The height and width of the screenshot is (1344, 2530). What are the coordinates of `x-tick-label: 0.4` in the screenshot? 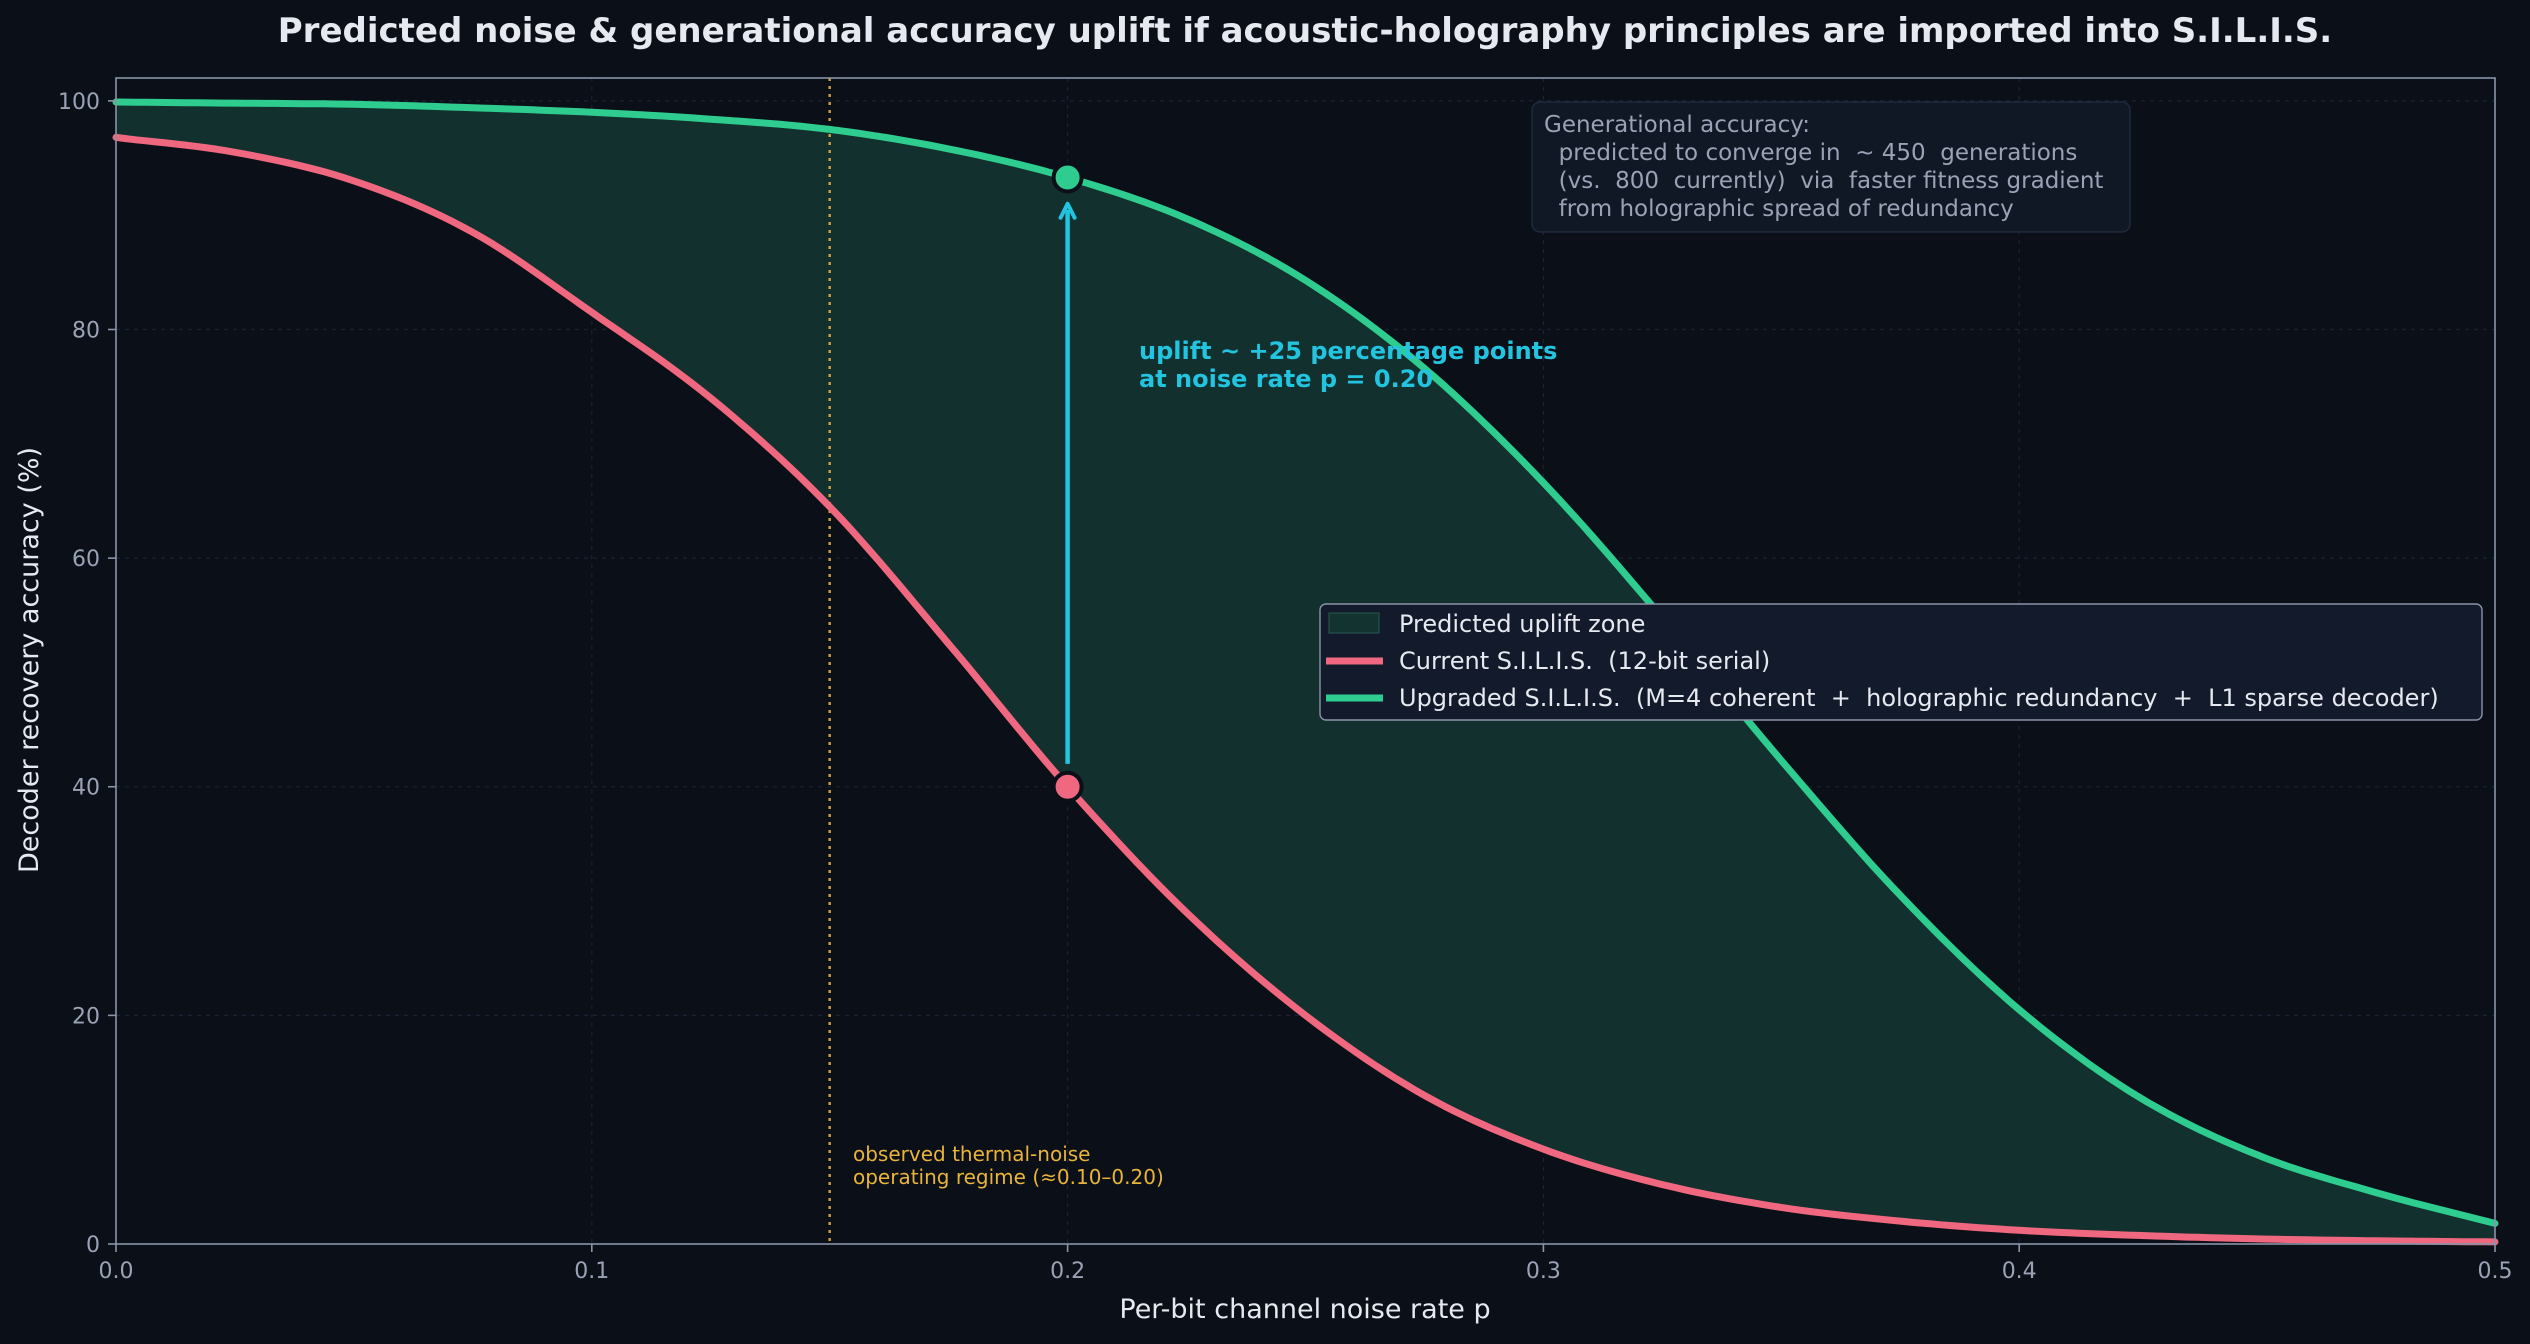 It's located at (2019, 1271).